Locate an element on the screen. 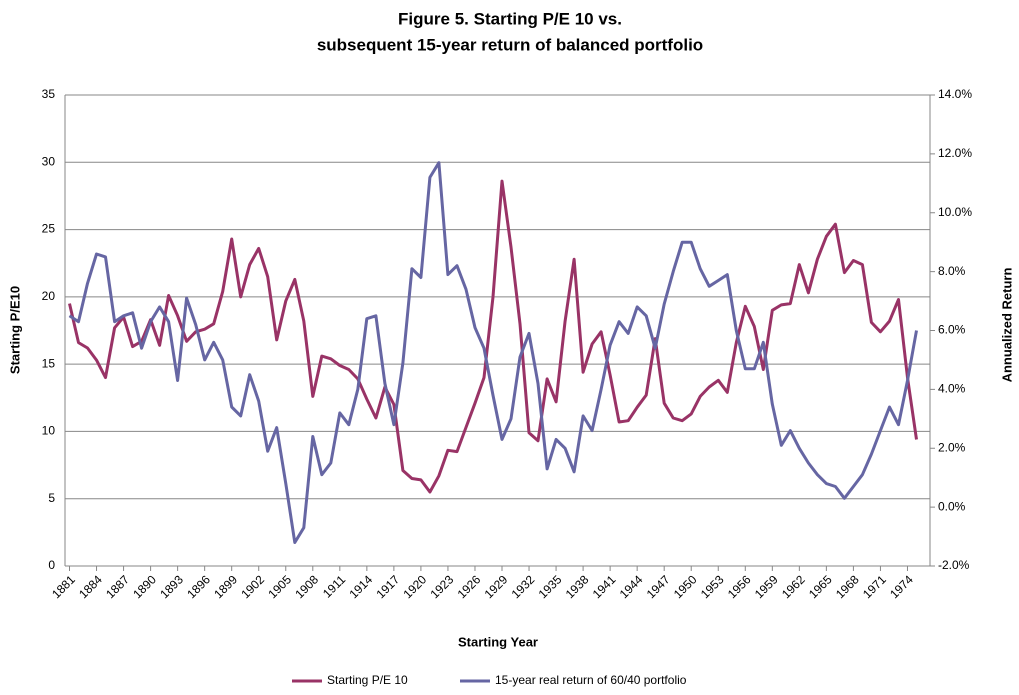 This screenshot has height=695, width=1019. x-tick-label: 1899 is located at coordinates (225, 586).